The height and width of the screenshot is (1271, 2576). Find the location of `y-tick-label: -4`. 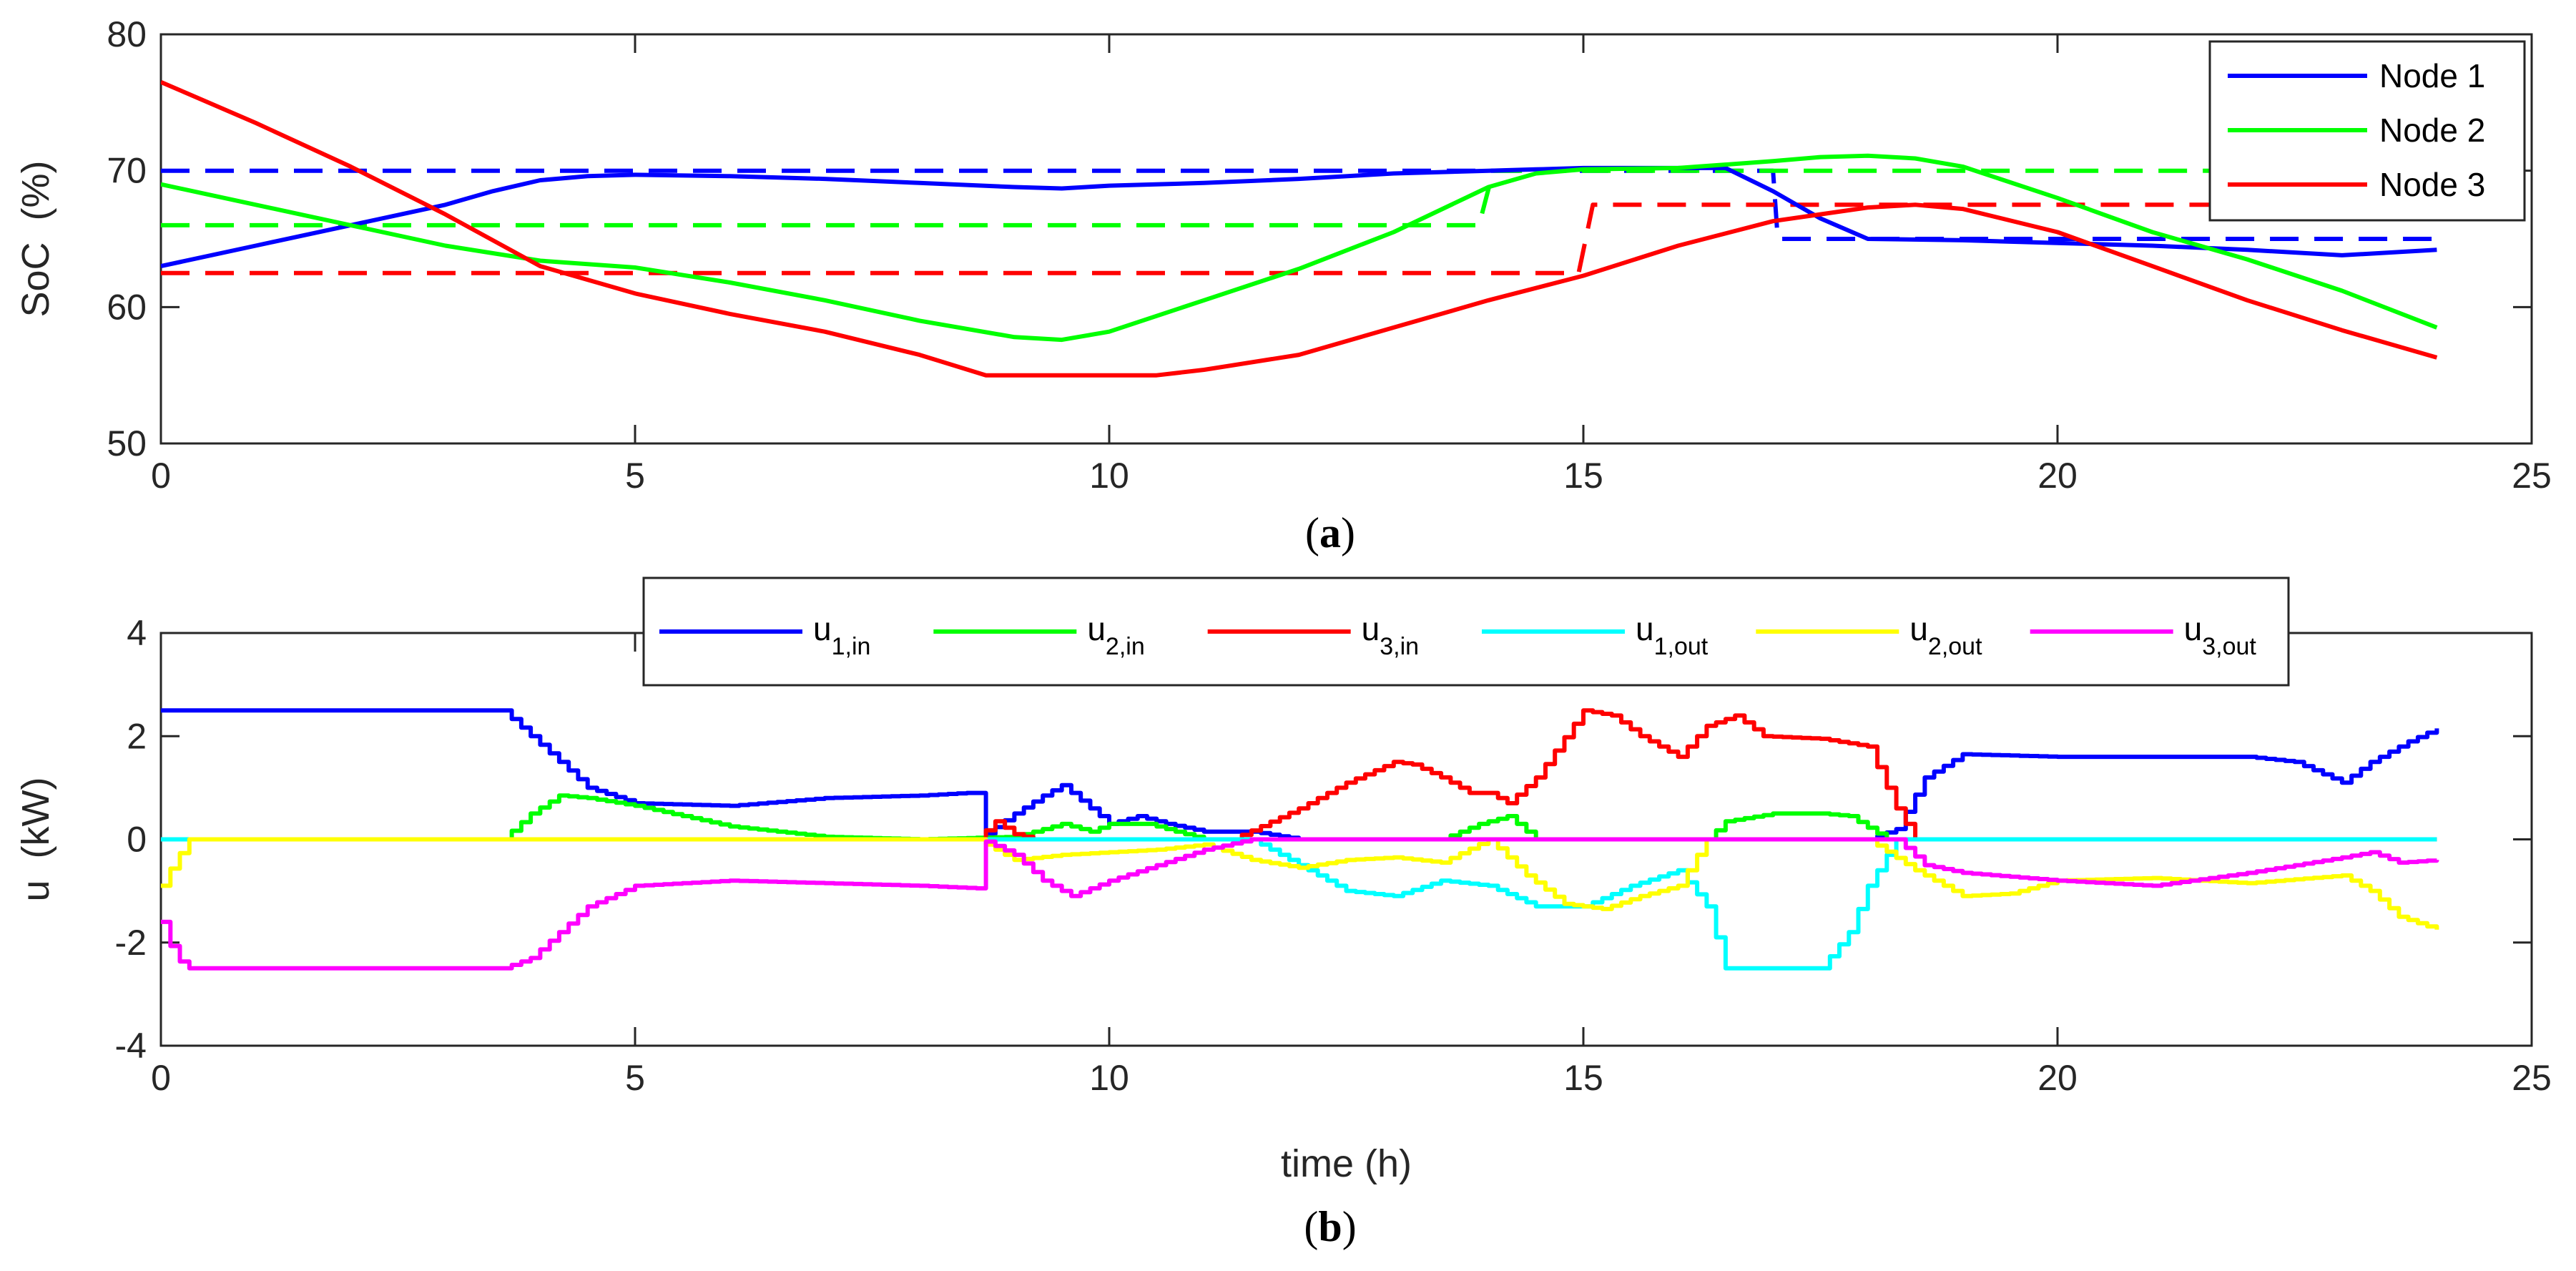

y-tick-label: -4 is located at coordinates (131, 1046).